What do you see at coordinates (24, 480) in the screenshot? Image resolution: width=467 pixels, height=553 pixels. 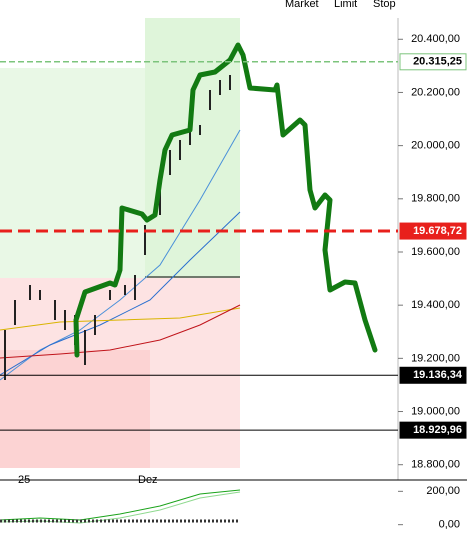 I see `time-label: 25` at bounding box center [24, 480].